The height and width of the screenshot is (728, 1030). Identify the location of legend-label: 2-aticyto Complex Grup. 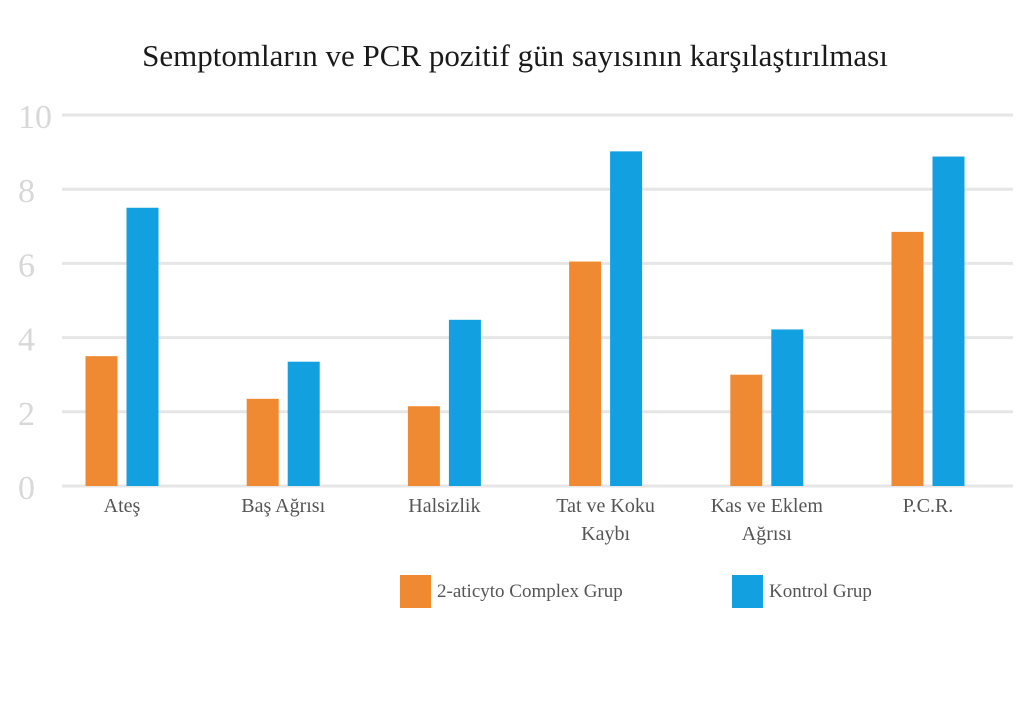
(530, 591).